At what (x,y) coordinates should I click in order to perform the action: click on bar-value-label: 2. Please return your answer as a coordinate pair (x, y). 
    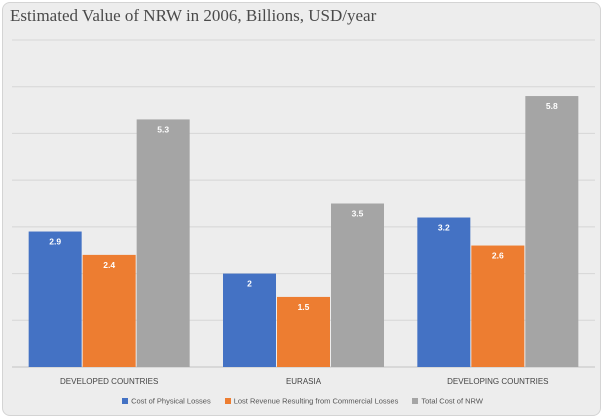
    Looking at the image, I should click on (249, 284).